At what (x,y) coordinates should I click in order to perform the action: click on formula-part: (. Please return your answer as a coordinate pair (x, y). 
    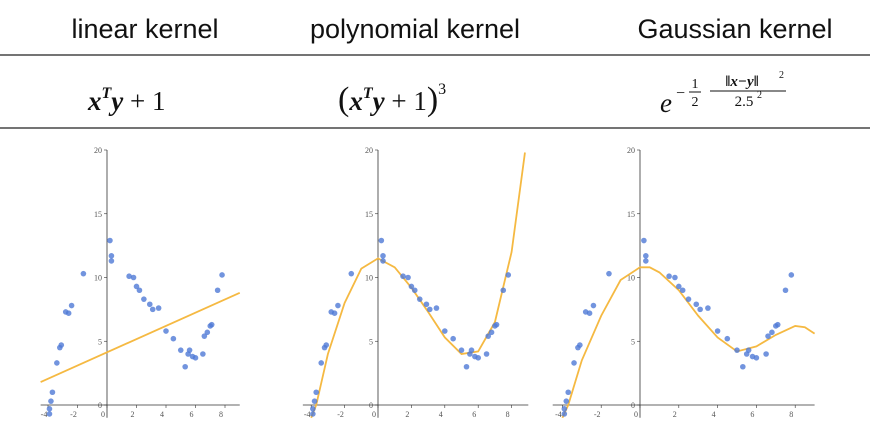
    Looking at the image, I should click on (343, 99).